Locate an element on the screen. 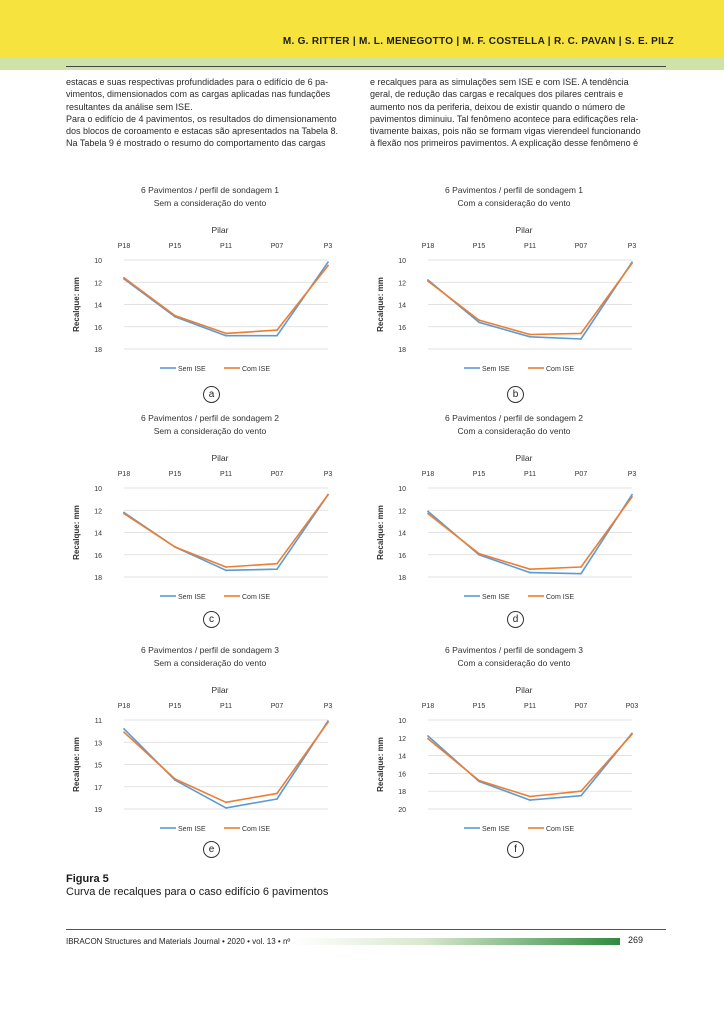 This screenshot has width=724, height=1024. footer-rule is located at coordinates (366, 929).